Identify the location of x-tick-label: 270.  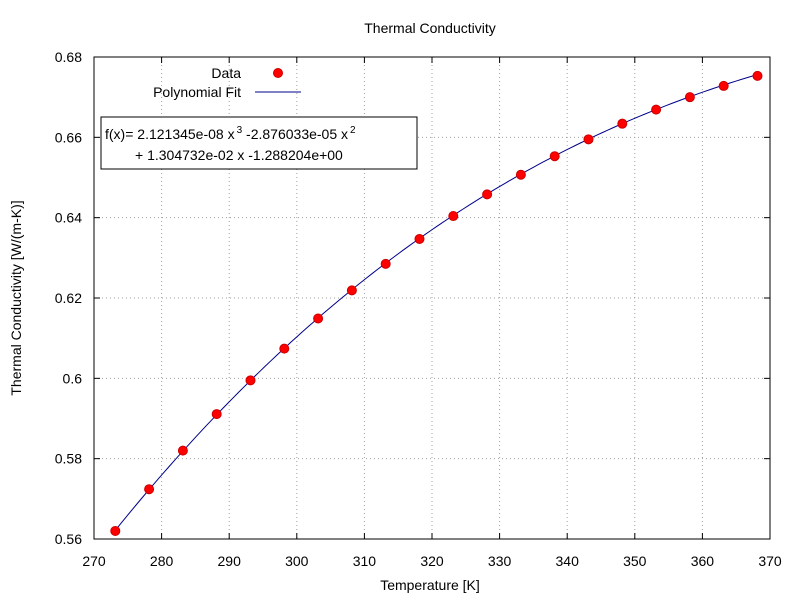
(94, 561).